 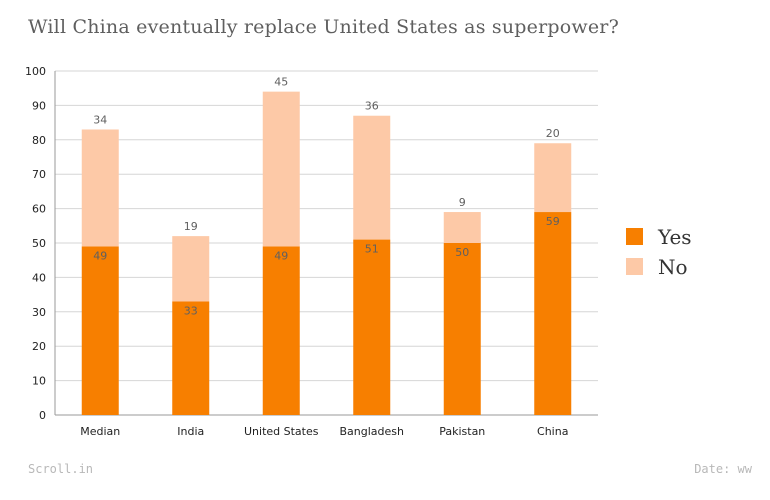 What do you see at coordinates (39, 277) in the screenshot?
I see `y-tick-label: 40` at bounding box center [39, 277].